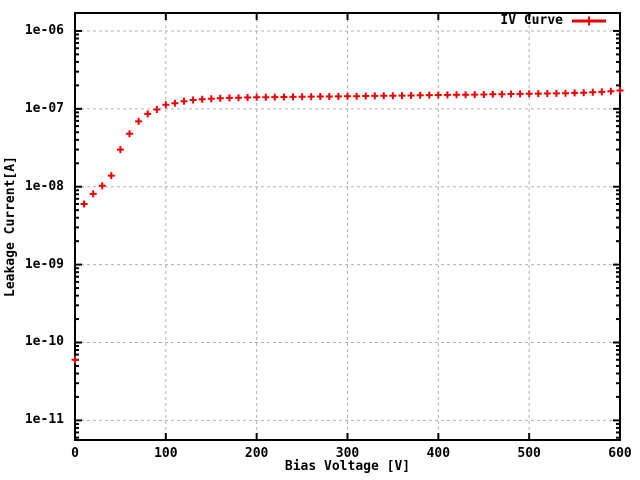  What do you see at coordinates (589, 21) in the screenshot?
I see `legend-line-sample` at bounding box center [589, 21].